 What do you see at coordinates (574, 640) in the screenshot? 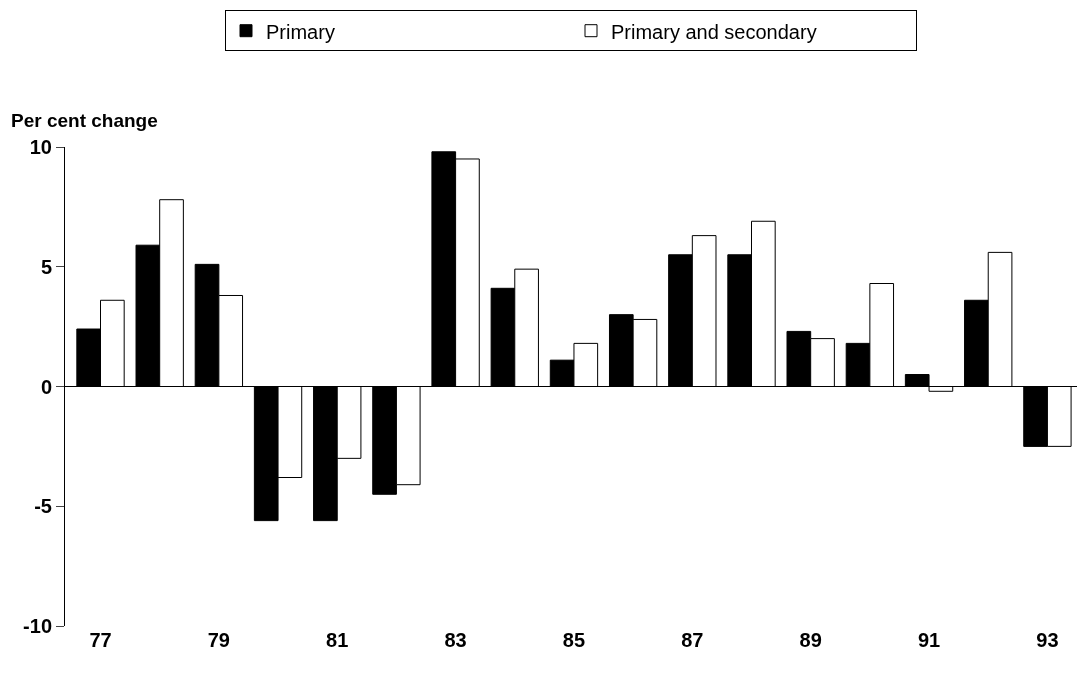
I see `x-tick-label: 85` at bounding box center [574, 640].